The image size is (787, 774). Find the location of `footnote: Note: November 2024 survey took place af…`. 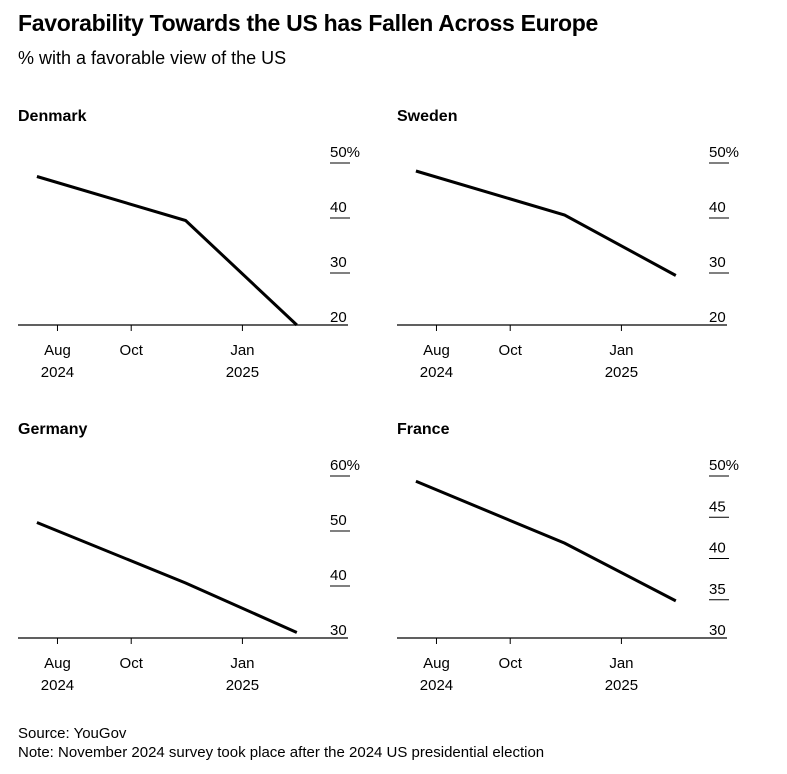

footnote: Note: November 2024 survey took place af… is located at coordinates (281, 752).